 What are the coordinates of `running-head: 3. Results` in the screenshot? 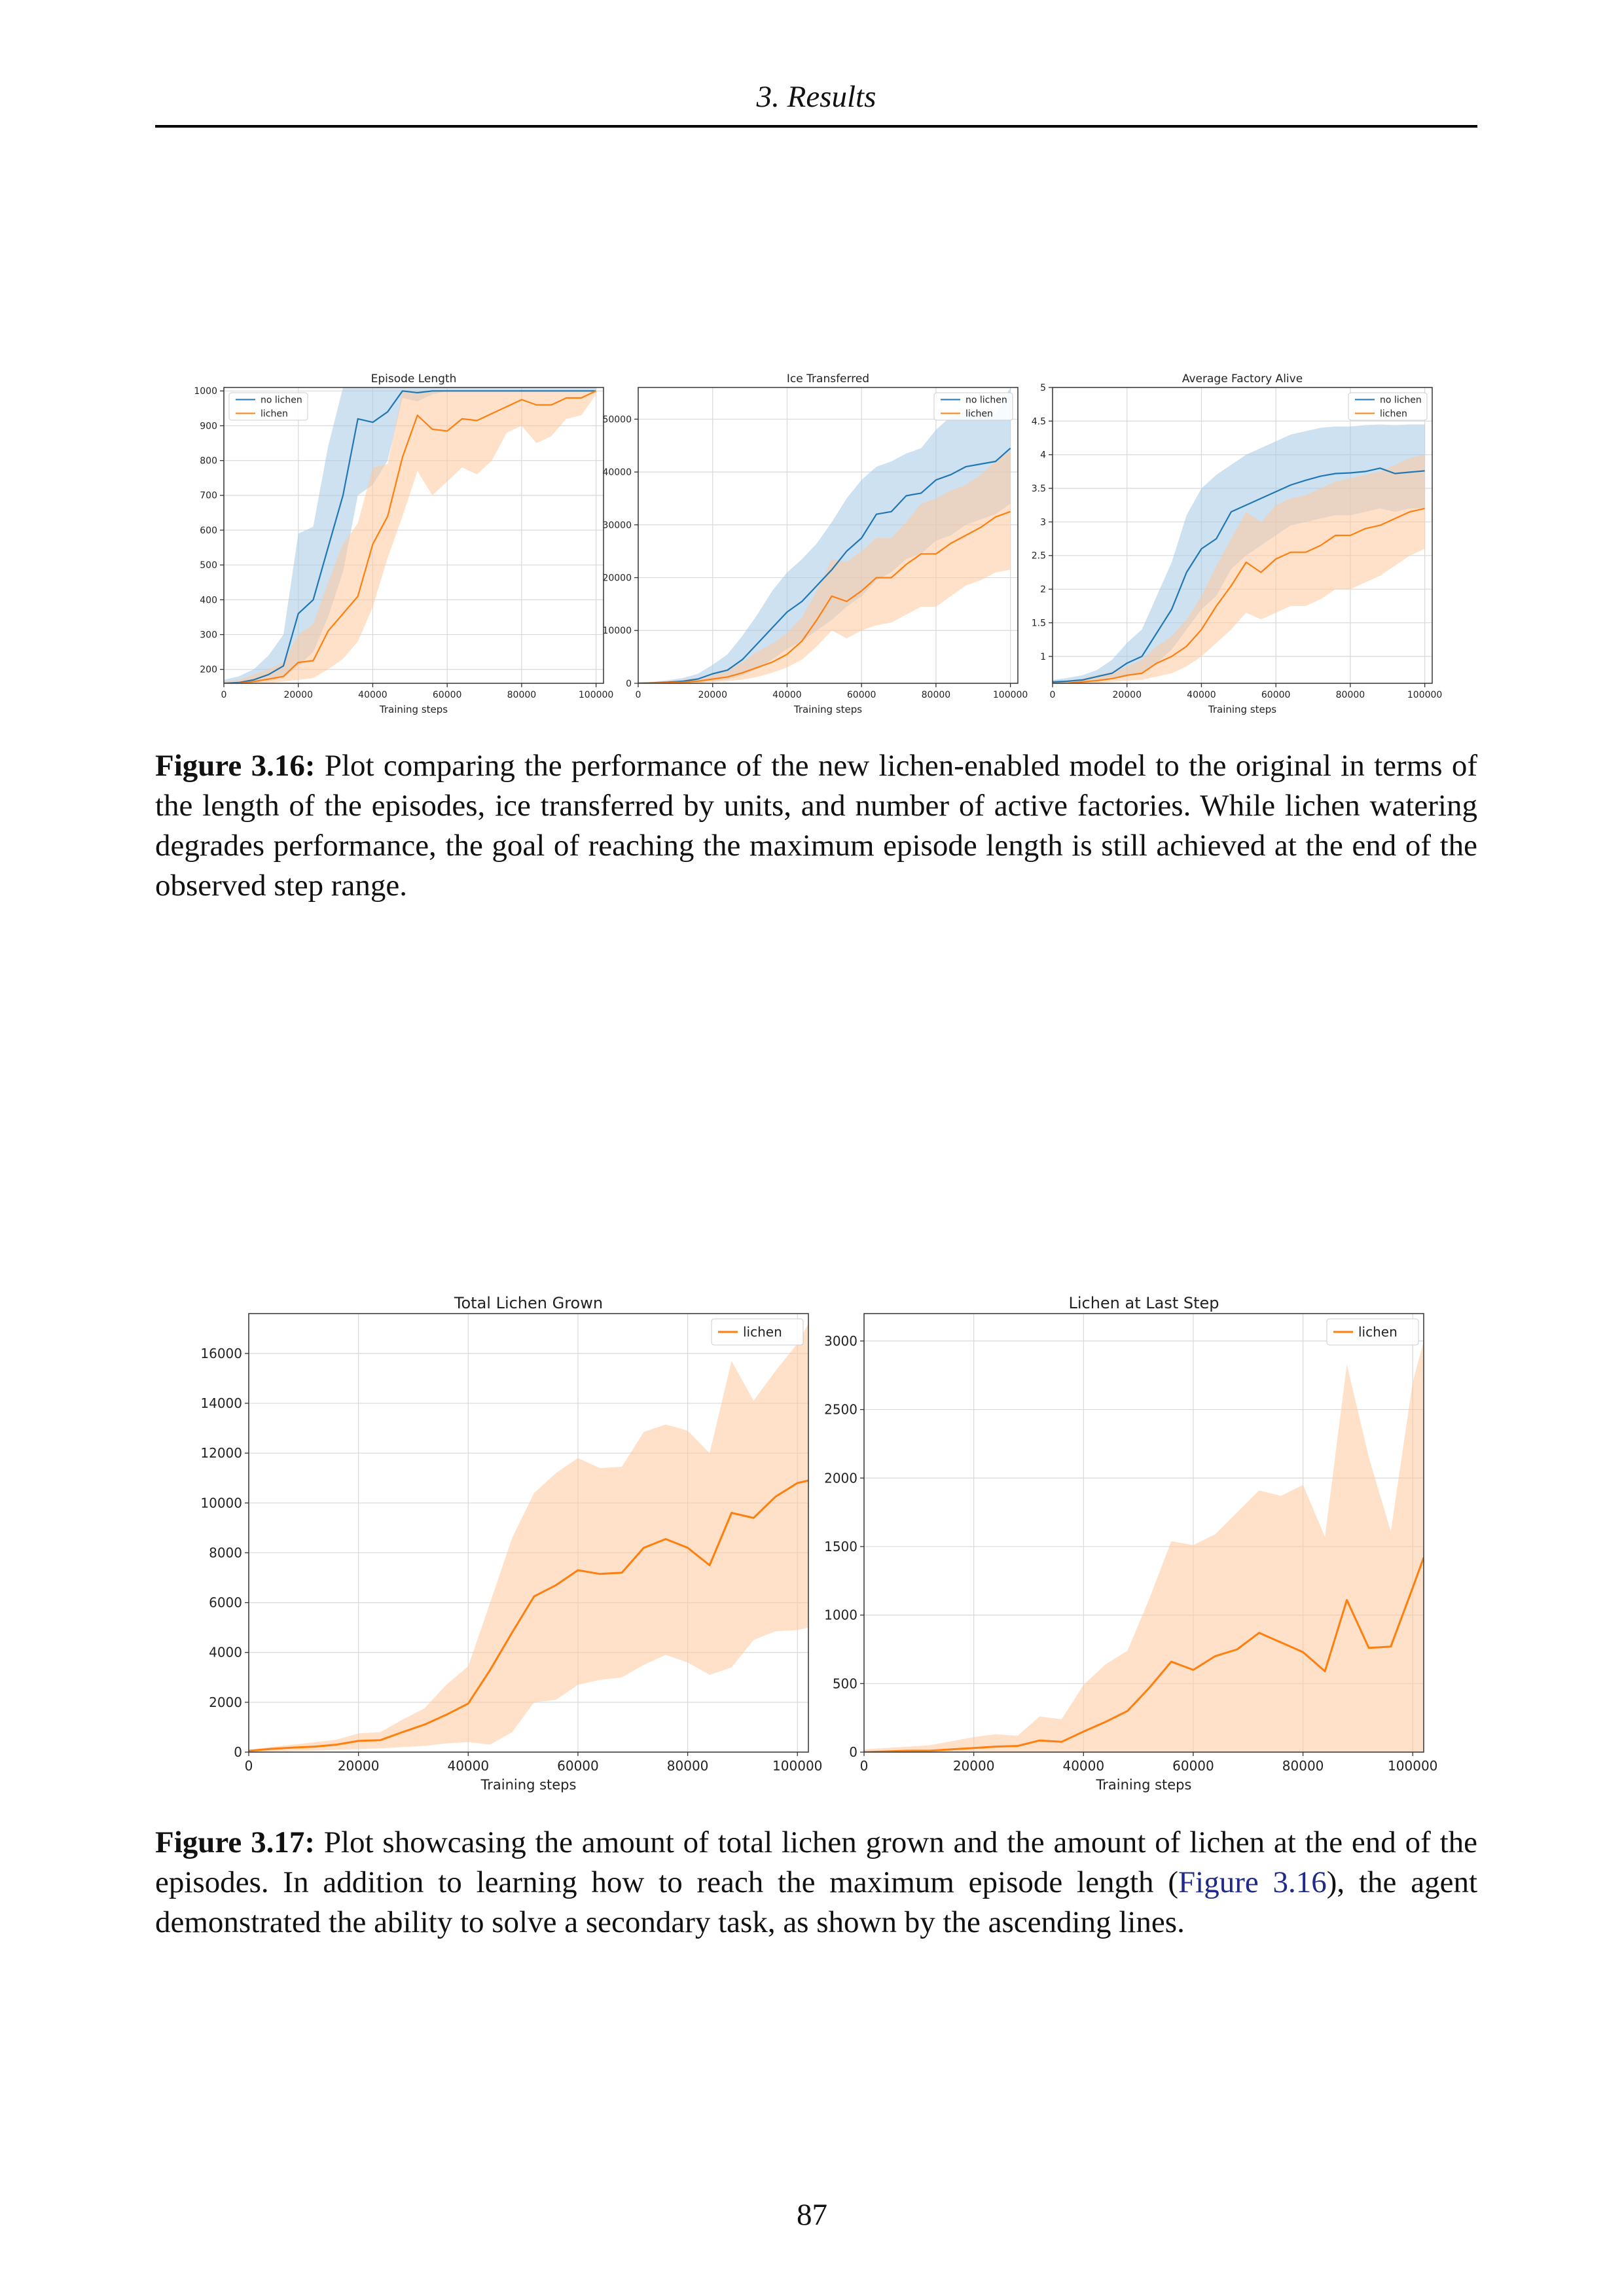 It's located at (816, 97).